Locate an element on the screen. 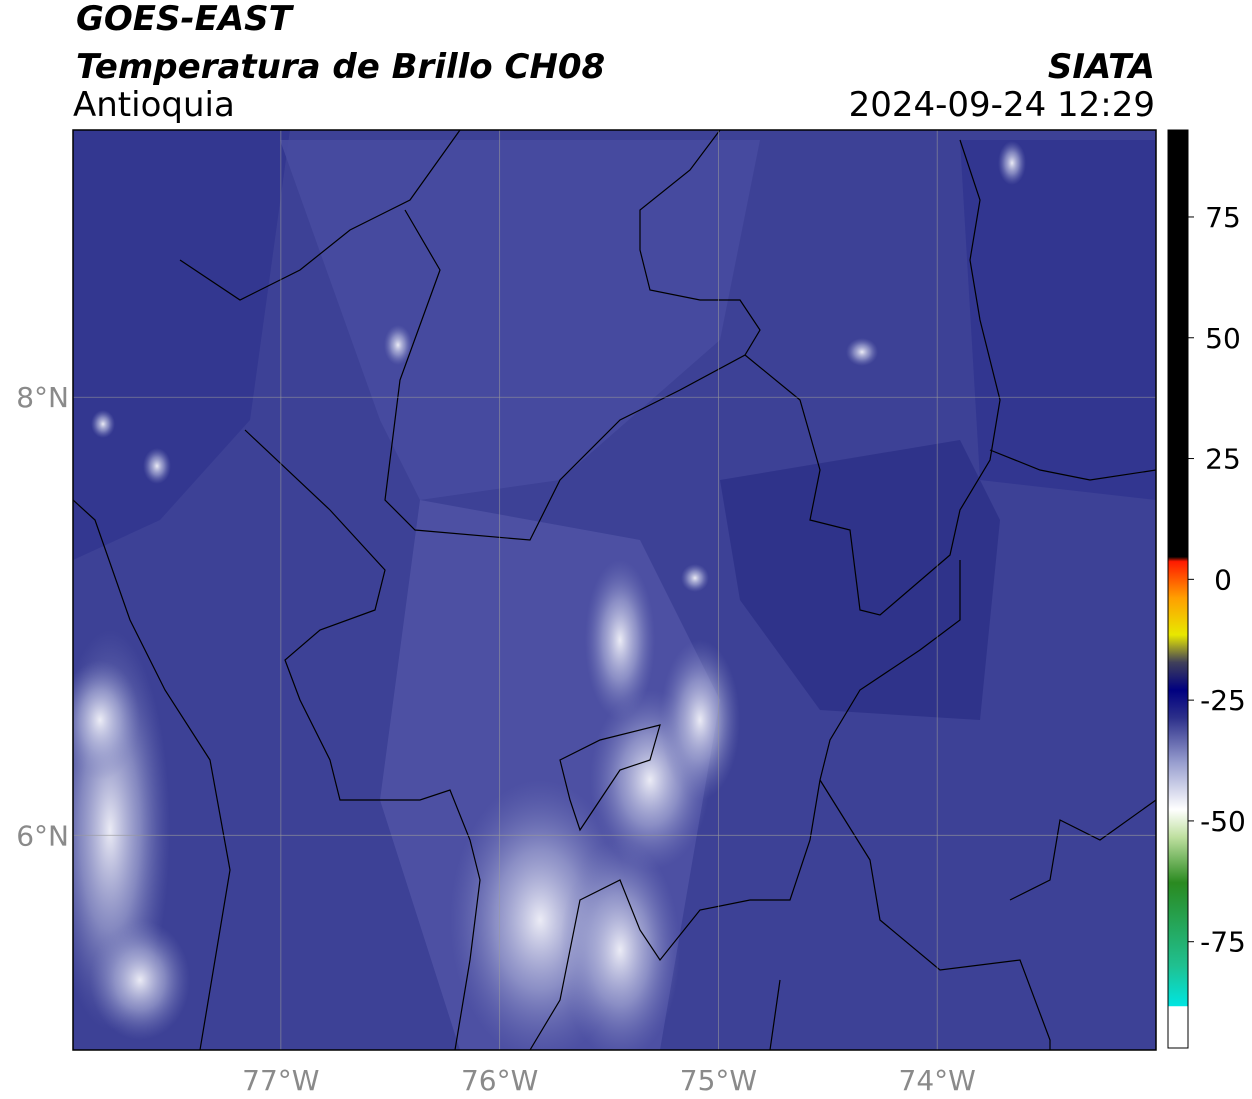 The height and width of the screenshot is (1099, 1252). colorbar-tick-label: -25 is located at coordinates (1223, 700).